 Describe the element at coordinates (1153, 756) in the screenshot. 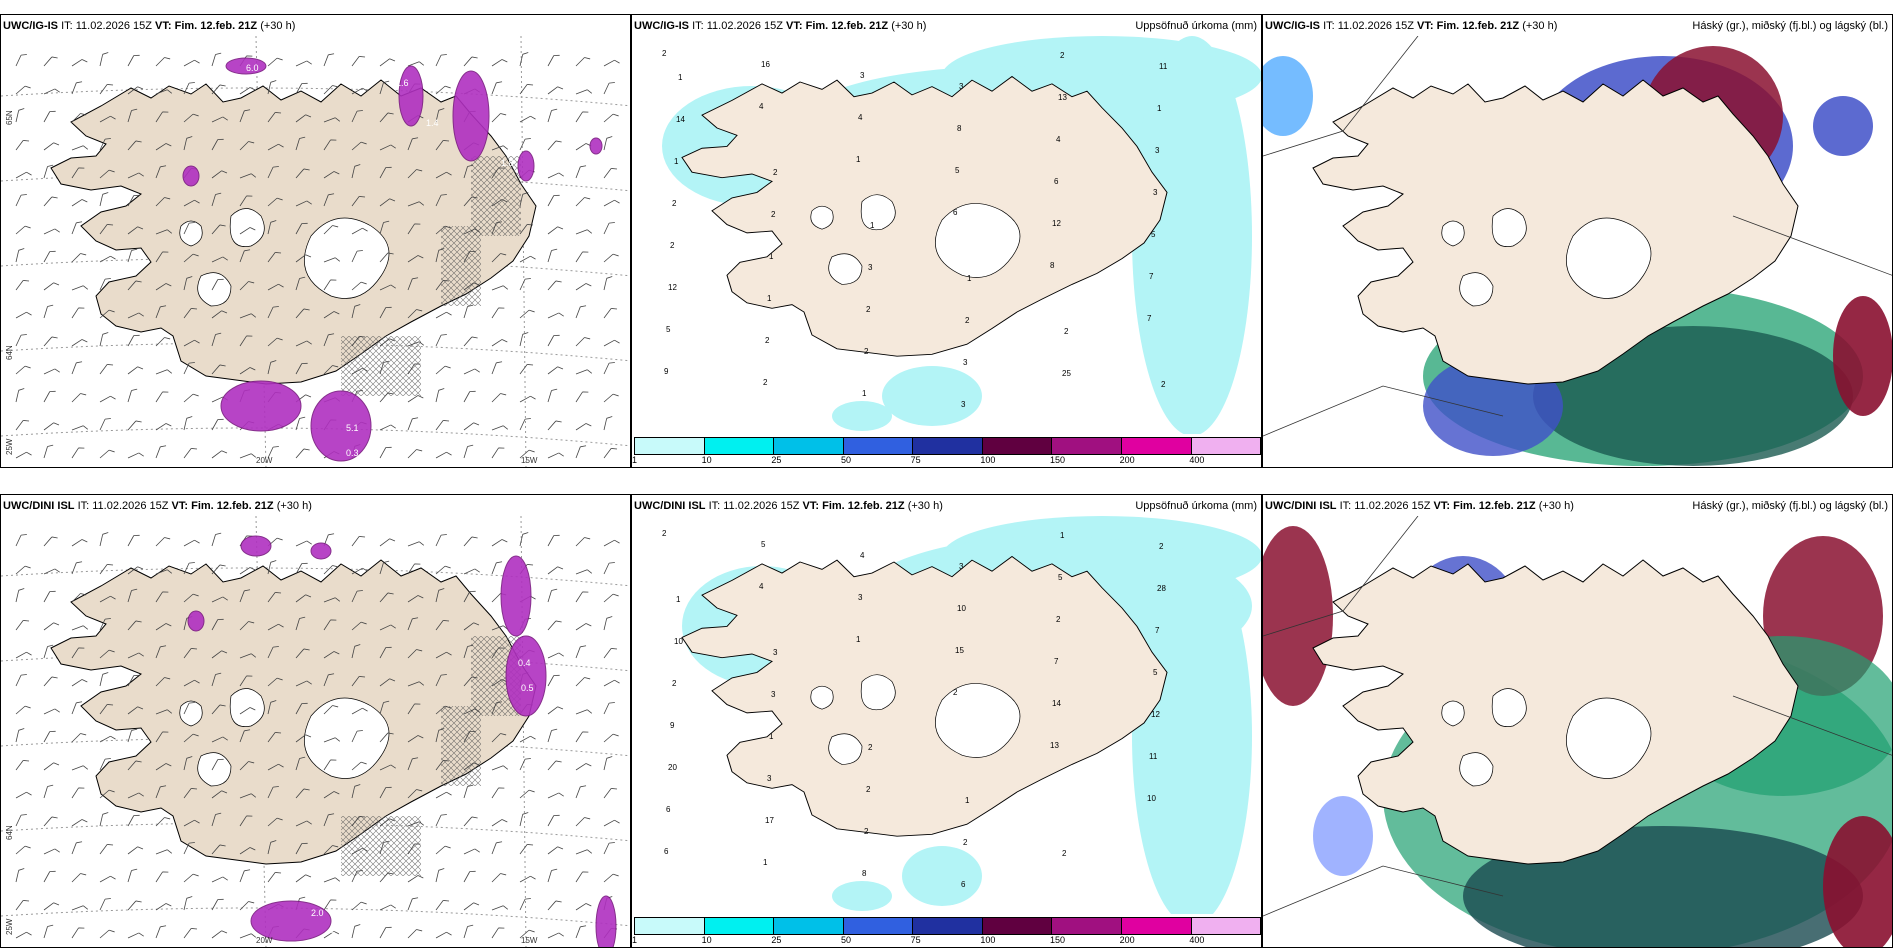

I see `precip-value: 11` at that location.